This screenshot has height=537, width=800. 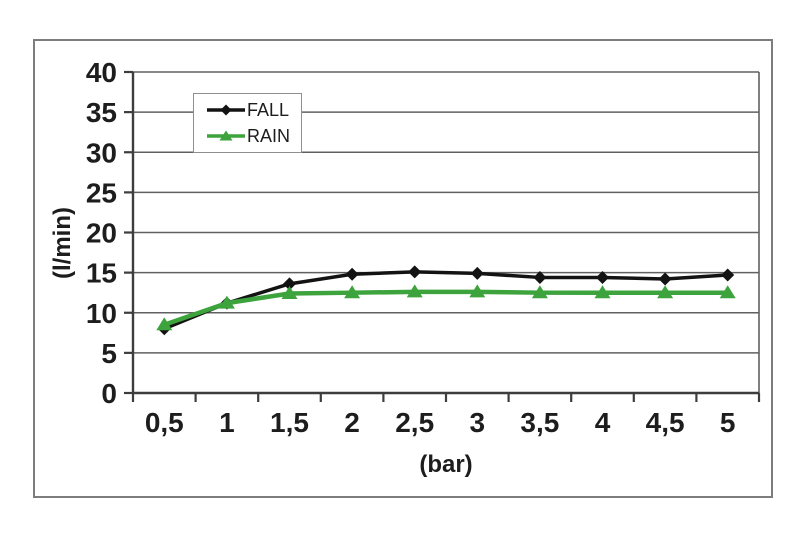 I want to click on legend-label: FALL, so click(x=268, y=110).